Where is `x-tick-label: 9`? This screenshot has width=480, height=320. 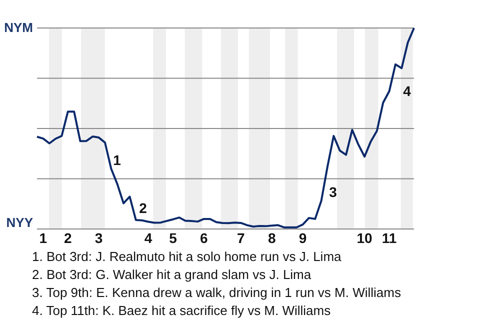 x-tick-label: 9 is located at coordinates (302, 238).